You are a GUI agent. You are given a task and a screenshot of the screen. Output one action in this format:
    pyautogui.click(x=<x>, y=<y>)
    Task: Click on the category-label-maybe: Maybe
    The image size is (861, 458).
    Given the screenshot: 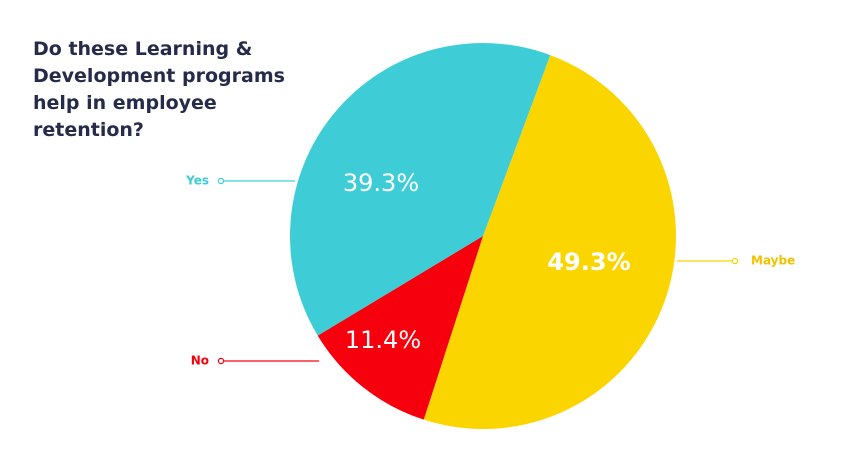 What is the action you would take?
    pyautogui.click(x=773, y=261)
    